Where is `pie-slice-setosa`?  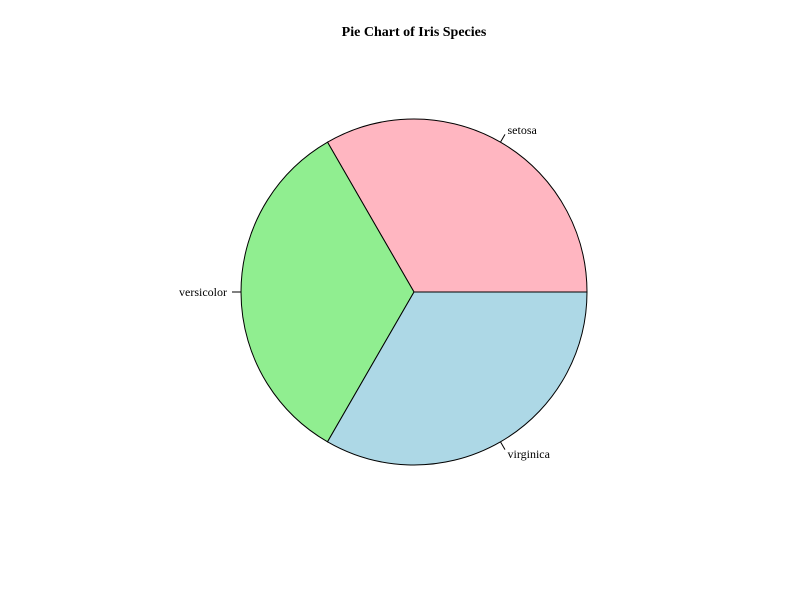 pie-slice-setosa is located at coordinates (457, 205).